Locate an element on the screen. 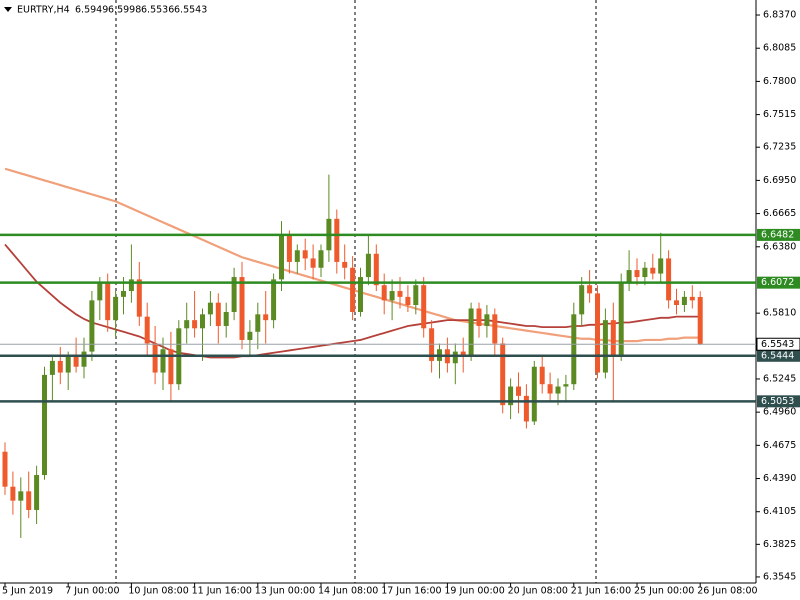  y-tick-label: 6.3825 is located at coordinates (779, 544).